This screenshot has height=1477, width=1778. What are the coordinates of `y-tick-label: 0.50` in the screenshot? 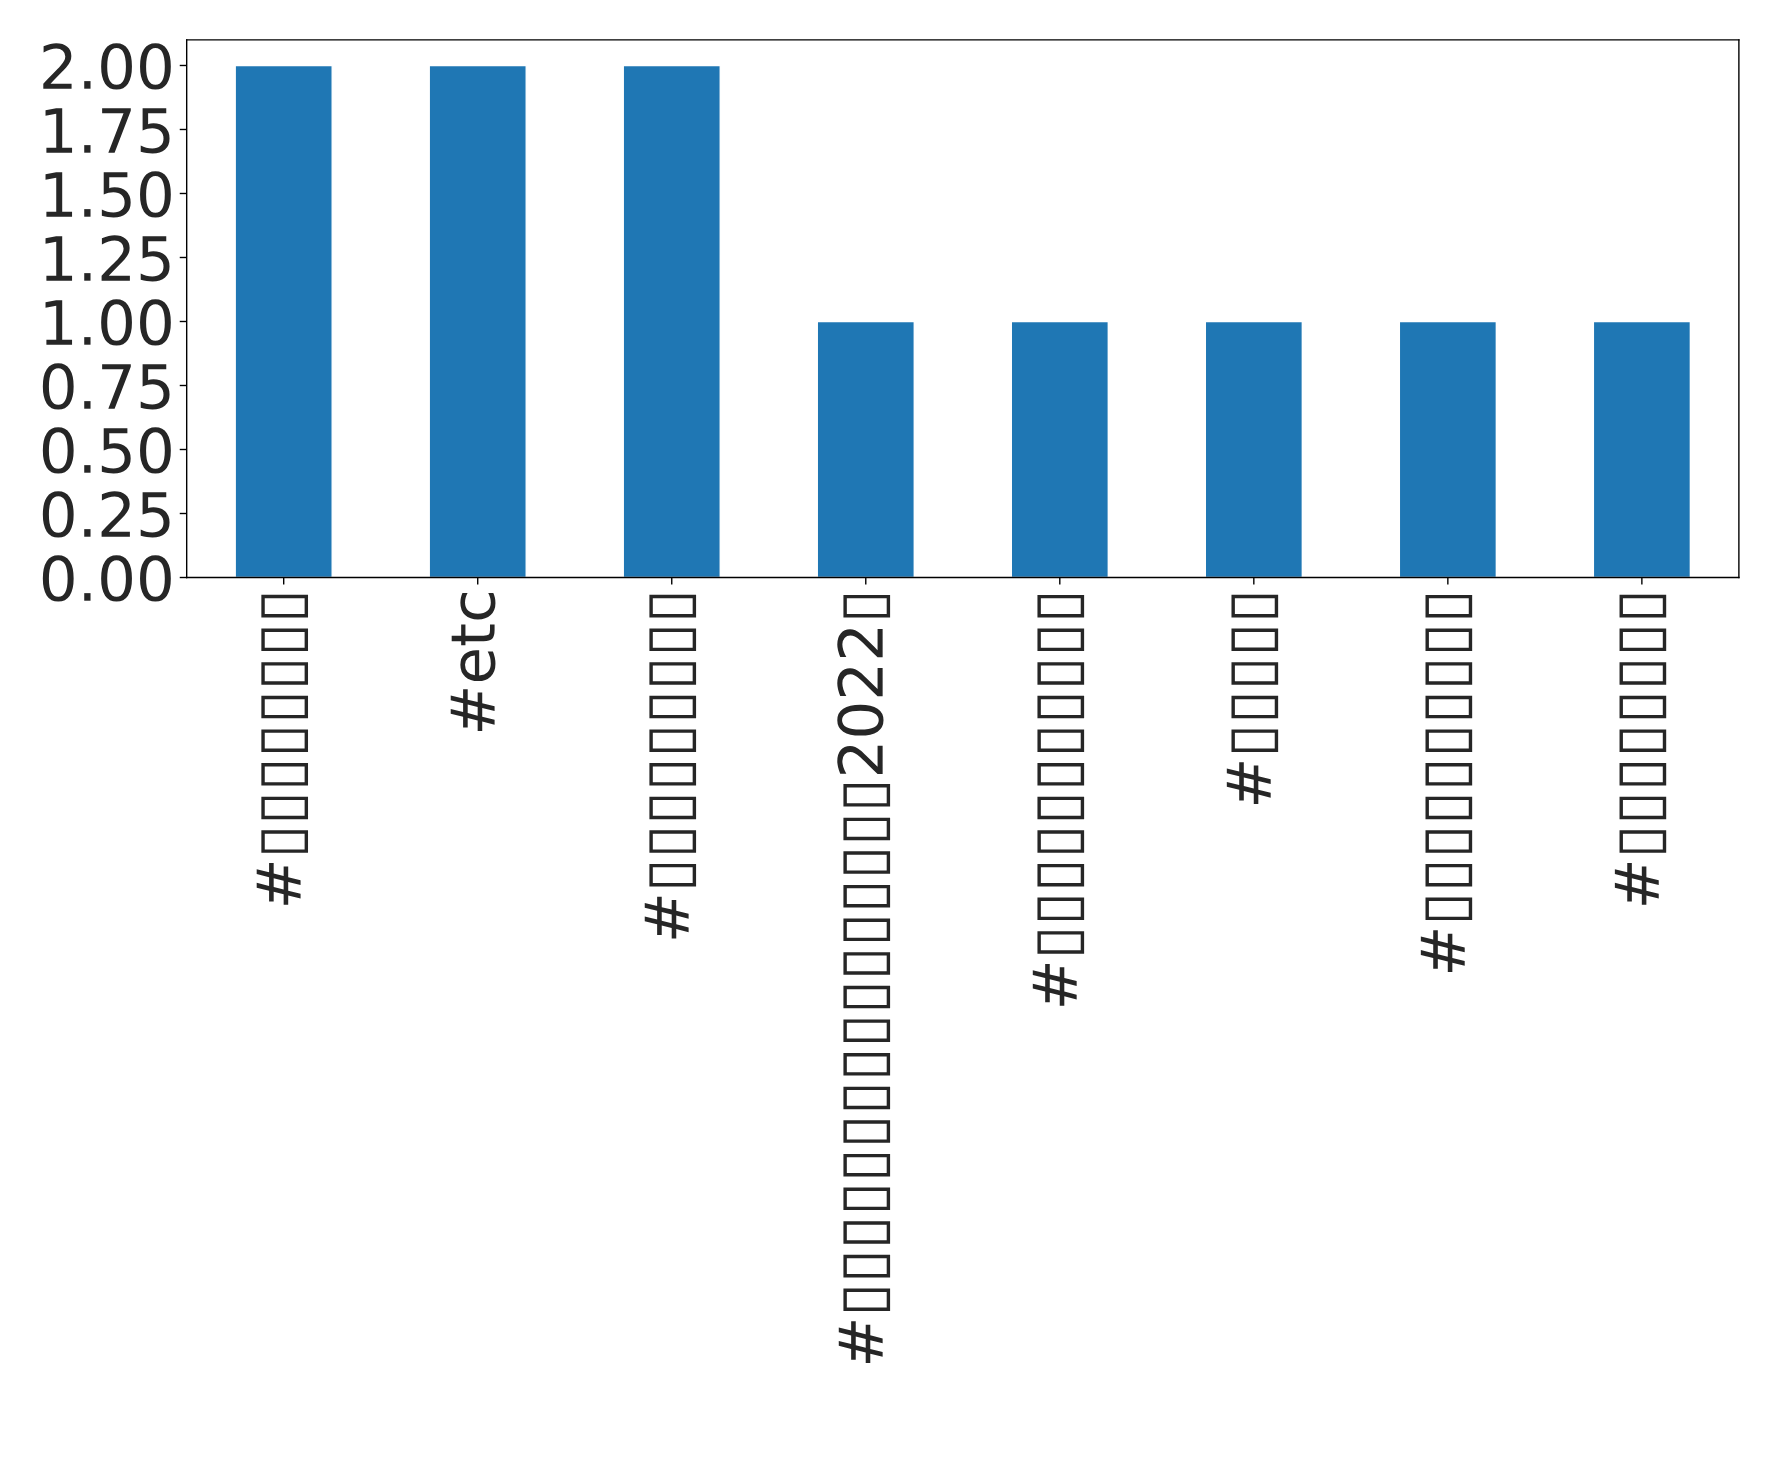 It's located at (106, 450).